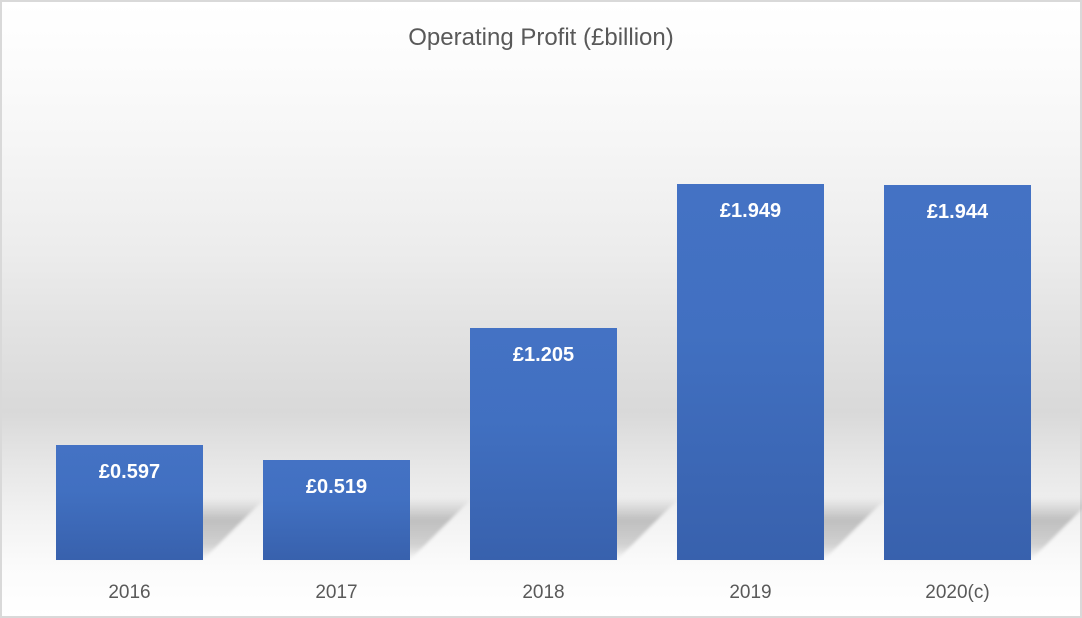 Image resolution: width=1082 pixels, height=618 pixels. I want to click on bar-2019: £1.949, so click(750, 372).